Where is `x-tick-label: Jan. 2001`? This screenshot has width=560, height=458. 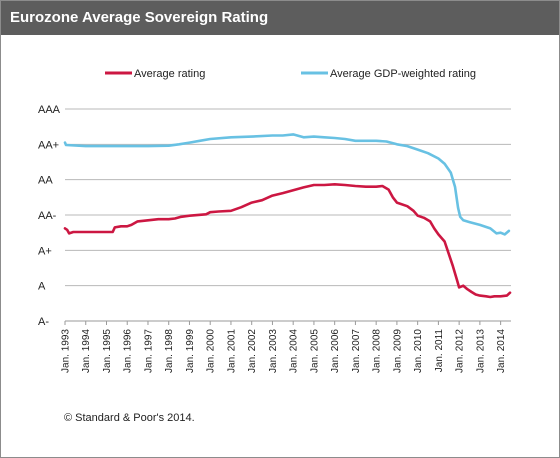
x-tick-label: Jan. 2001 is located at coordinates (231, 351).